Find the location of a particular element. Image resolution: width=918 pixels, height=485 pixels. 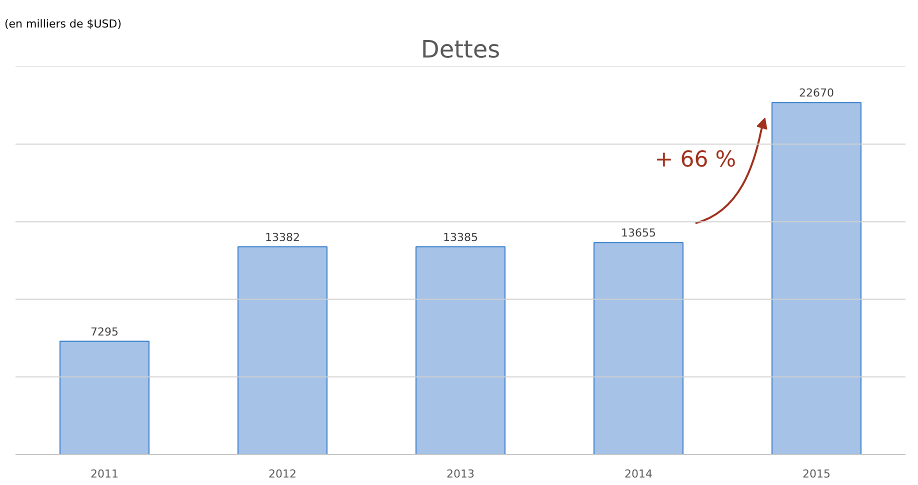

x-tick-label: 2011 is located at coordinates (104, 474).